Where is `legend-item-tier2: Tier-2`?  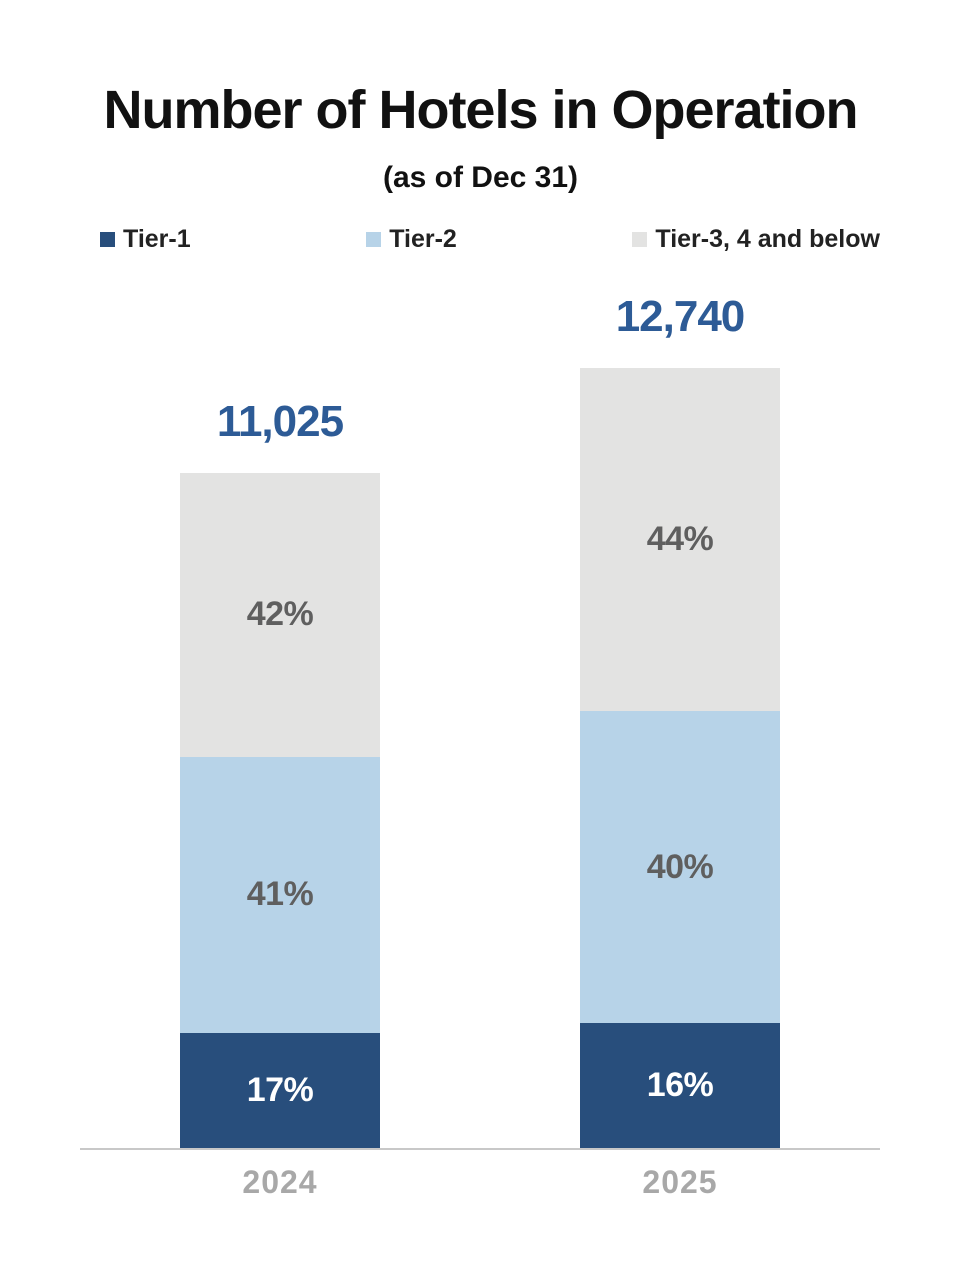 legend-item-tier2: Tier-2 is located at coordinates (411, 239).